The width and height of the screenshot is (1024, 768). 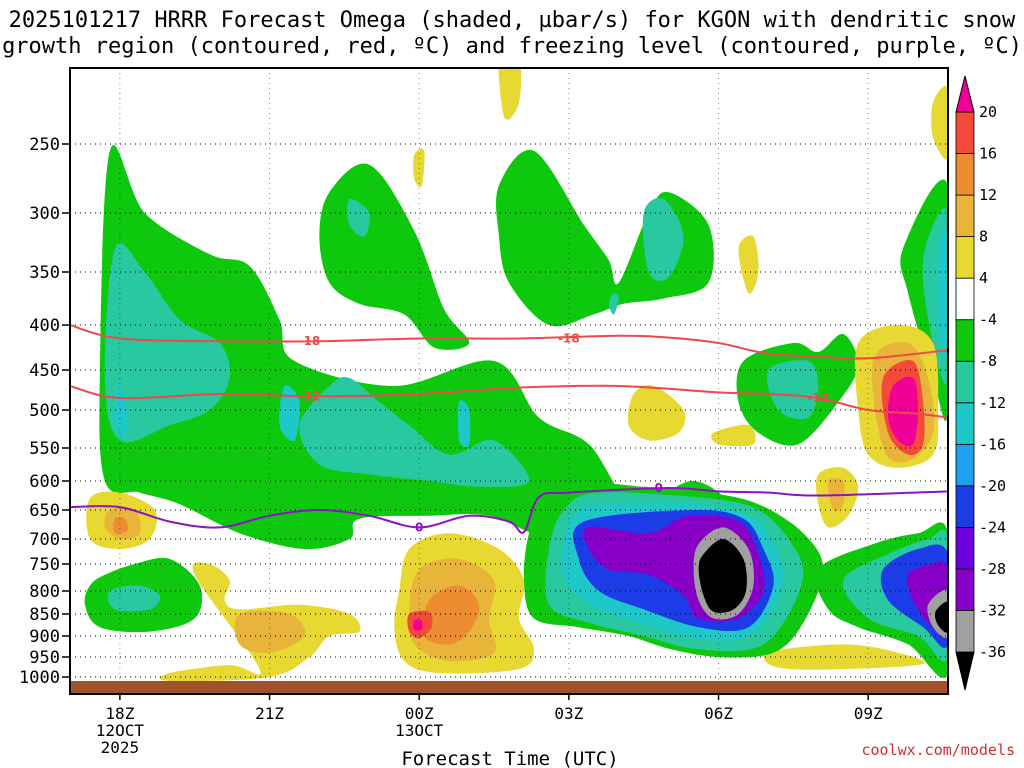 I want to click on contour-dgz-minus18, so click(x=509, y=342).